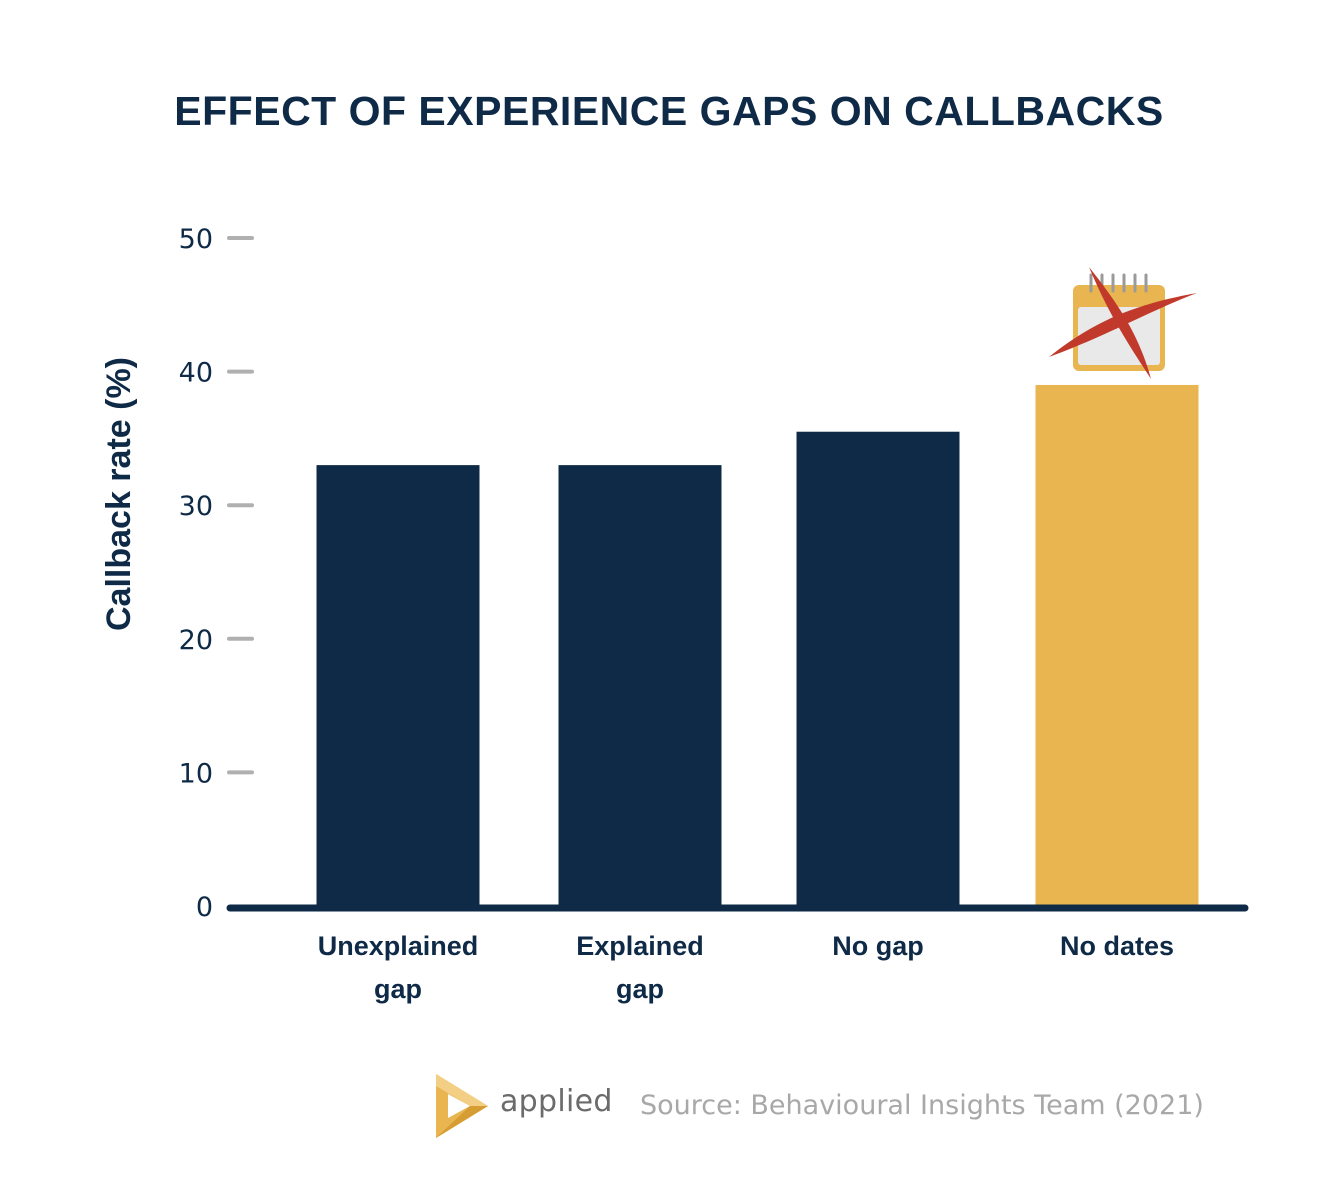 This screenshot has height=1192, width=1338. I want to click on source-text: Source: Behavioural Insights Team (2021), so click(922, 1105).